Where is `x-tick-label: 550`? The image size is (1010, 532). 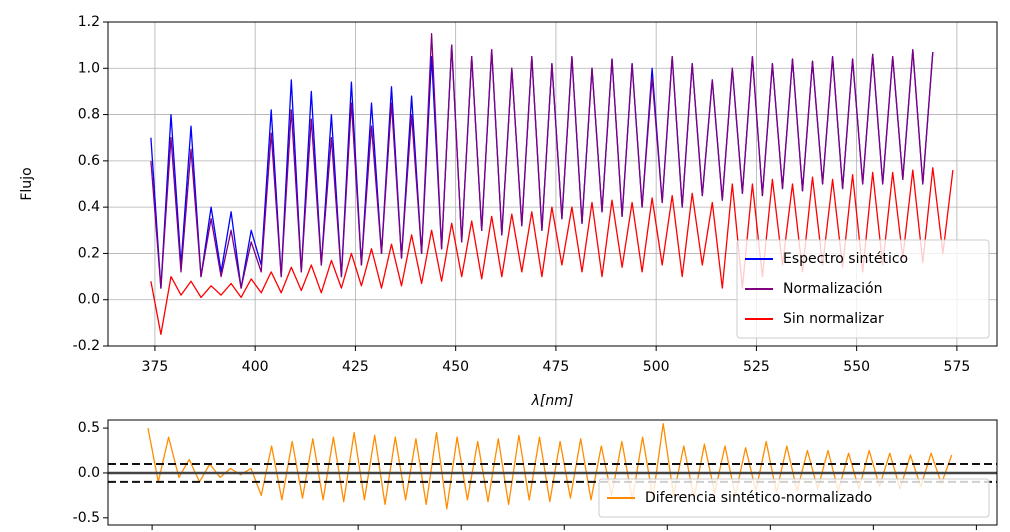
x-tick-label: 550 is located at coordinates (856, 367).